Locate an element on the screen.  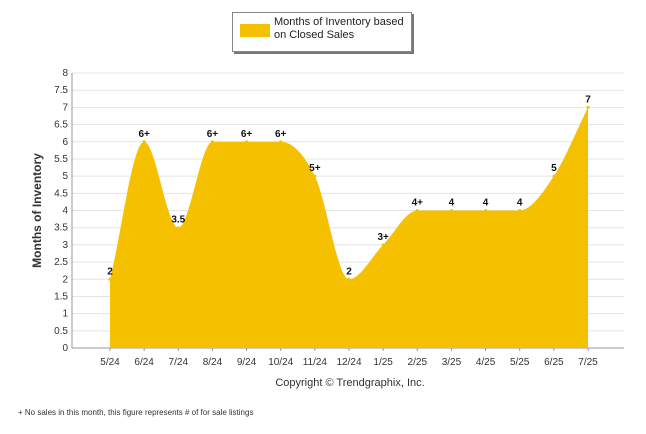
y-tick-label: 4 is located at coordinates (65, 211).